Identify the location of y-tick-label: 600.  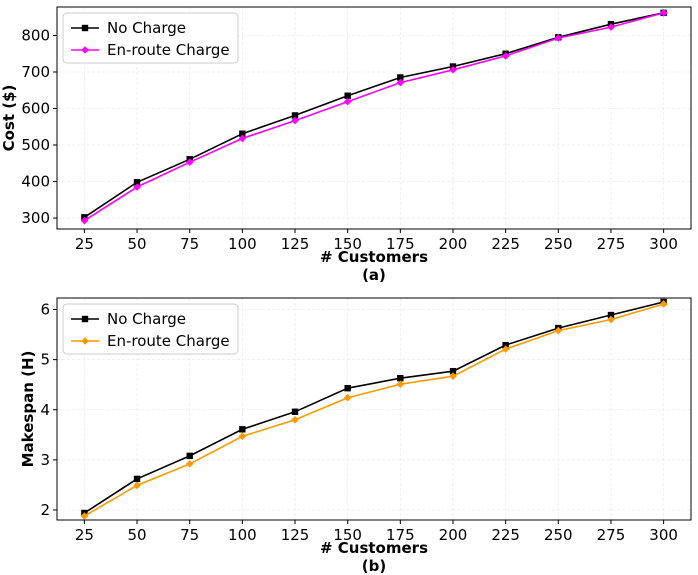
(35, 109).